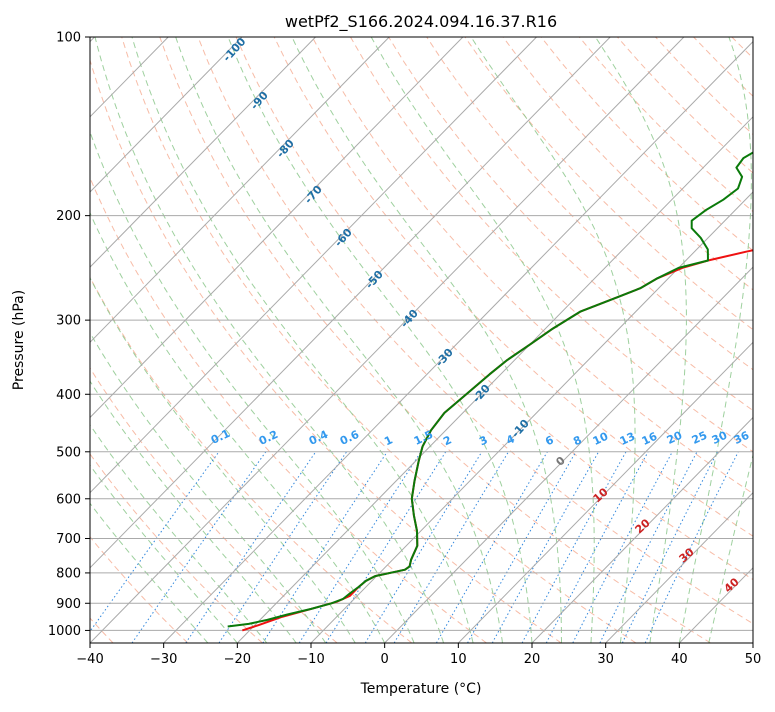 Image resolution: width=775 pixels, height=712 pixels. What do you see at coordinates (68, 395) in the screenshot?
I see `y-tick-label: 400` at bounding box center [68, 395].